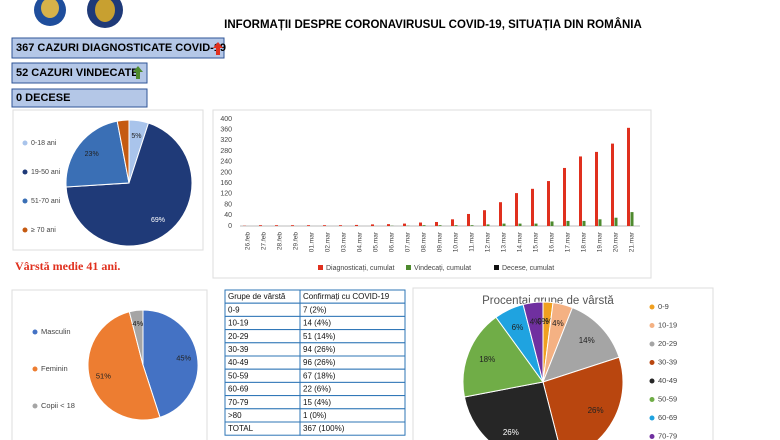  I want to click on table-text: 0-9, so click(234, 309).